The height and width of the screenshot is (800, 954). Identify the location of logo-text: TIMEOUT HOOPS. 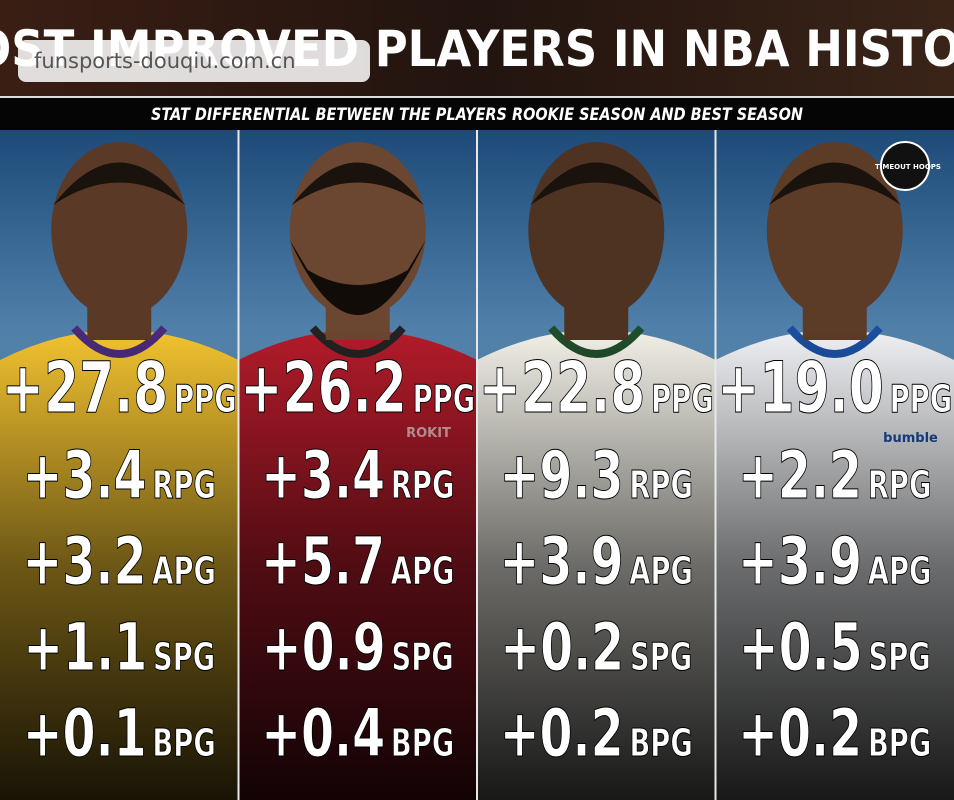
(908, 167).